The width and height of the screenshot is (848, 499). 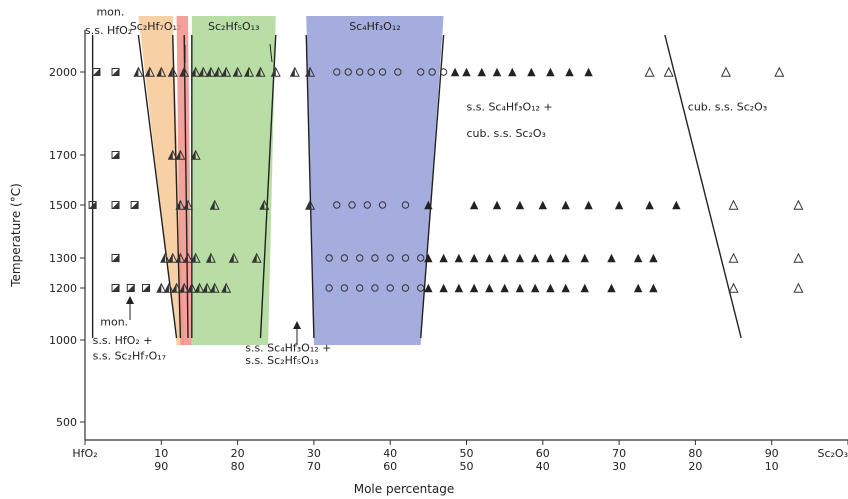 What do you see at coordinates (63, 258) in the screenshot?
I see `y-tick-label: 1300` at bounding box center [63, 258].